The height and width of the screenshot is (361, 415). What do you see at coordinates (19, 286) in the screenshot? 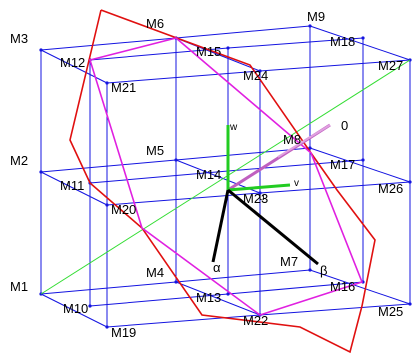
I see `node-label-m1: M1` at bounding box center [19, 286].